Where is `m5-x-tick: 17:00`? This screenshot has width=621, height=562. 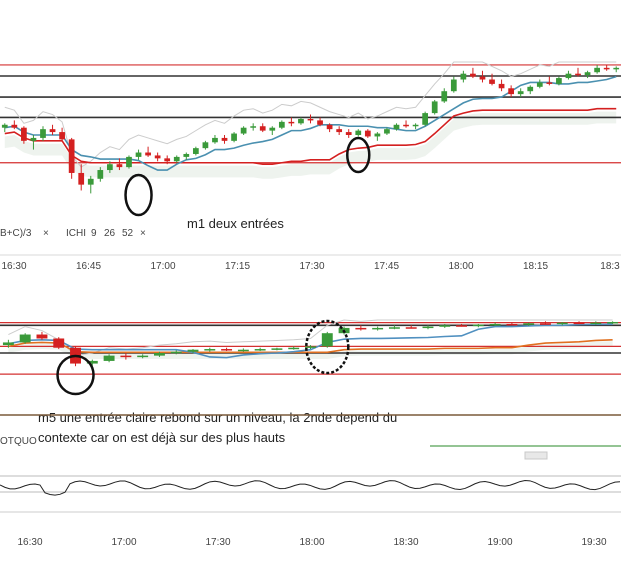
m5-x-tick: 17:00 is located at coordinates (123, 542).